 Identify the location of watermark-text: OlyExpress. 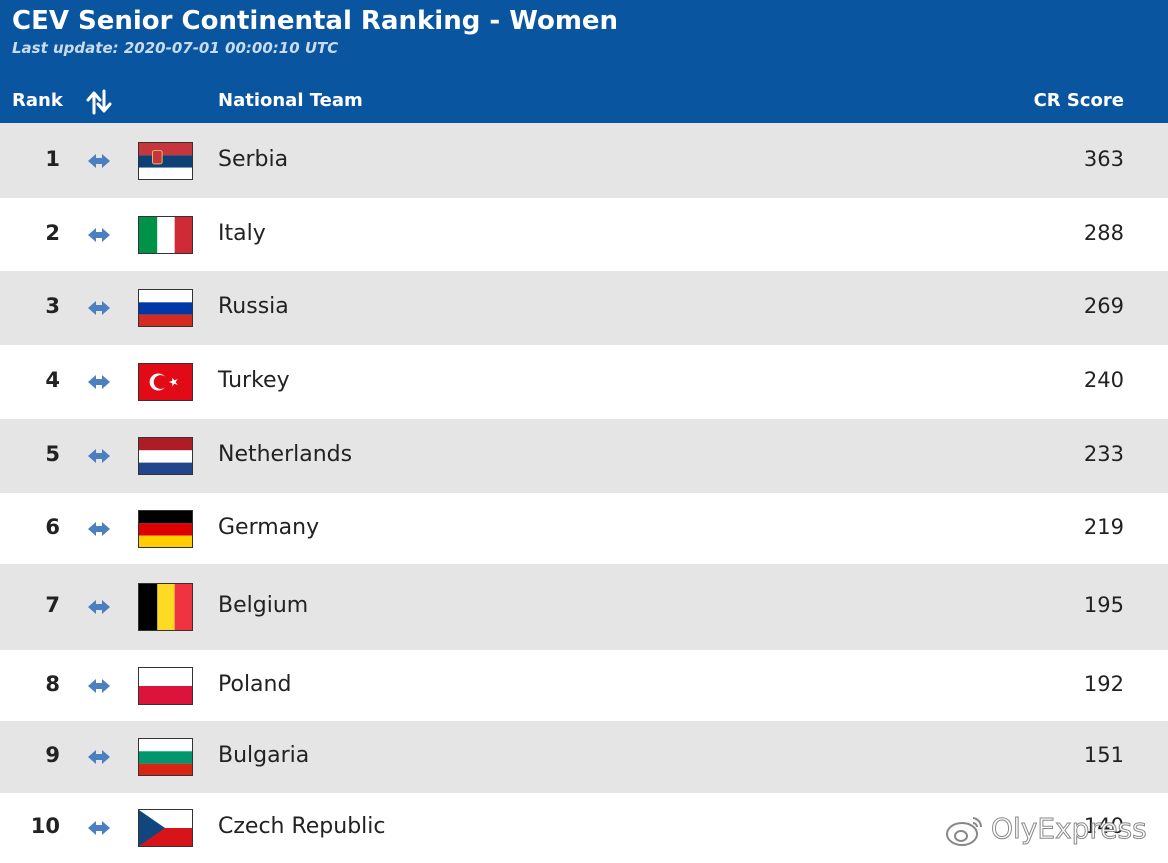
(1069, 829).